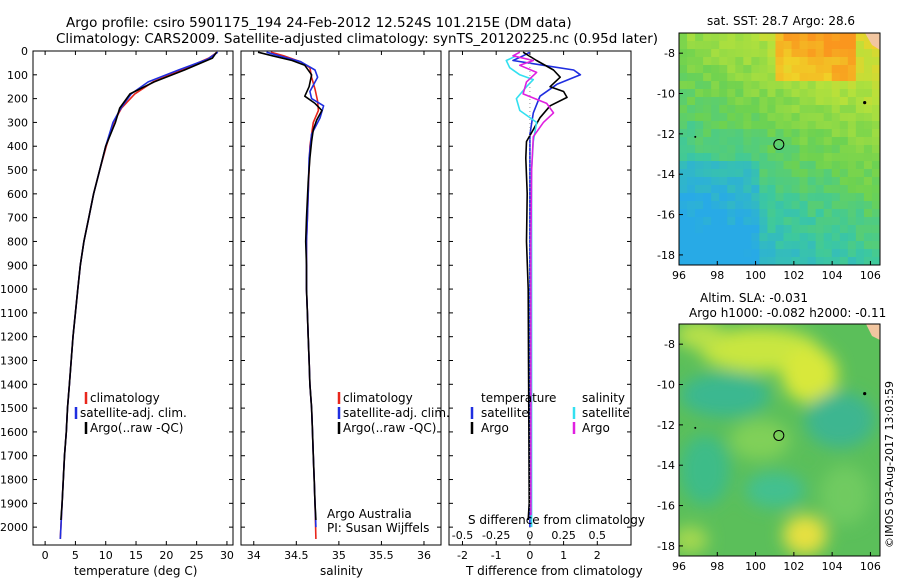  Describe the element at coordinates (166, 555) in the screenshot. I see `x-tick-label: 20` at that location.